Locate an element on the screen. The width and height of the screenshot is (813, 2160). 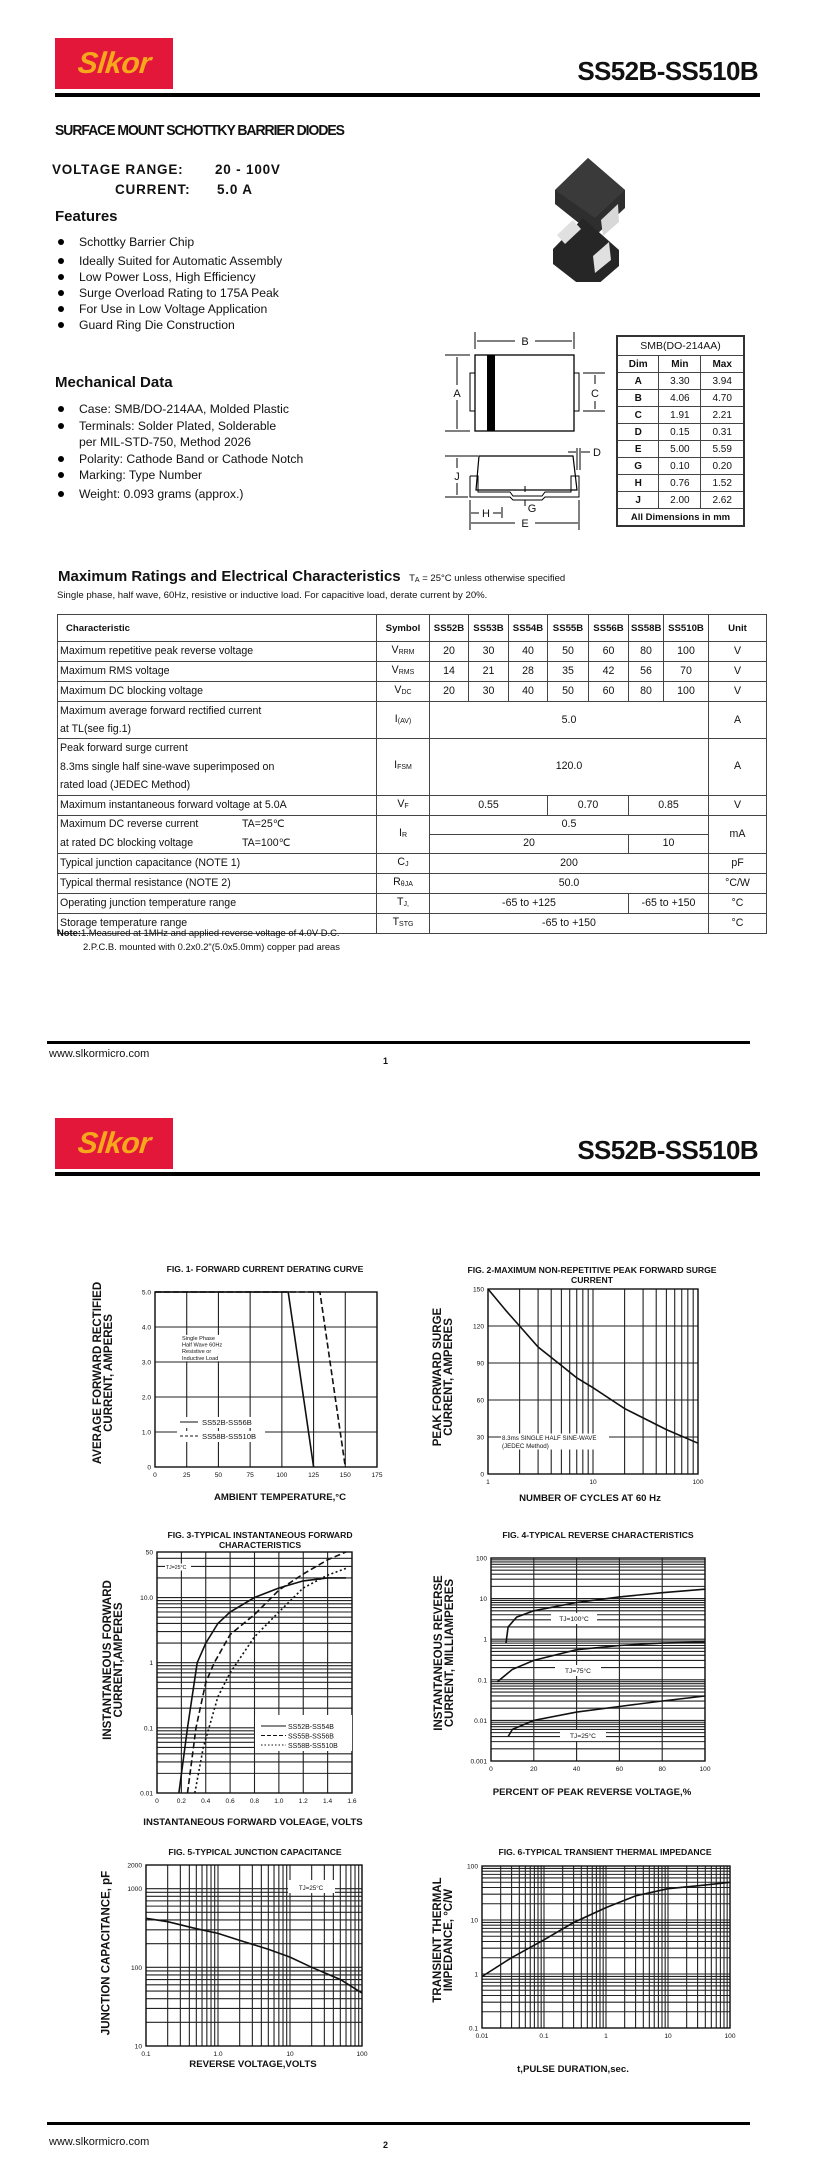
dim-letter: G is located at coordinates (638, 466).